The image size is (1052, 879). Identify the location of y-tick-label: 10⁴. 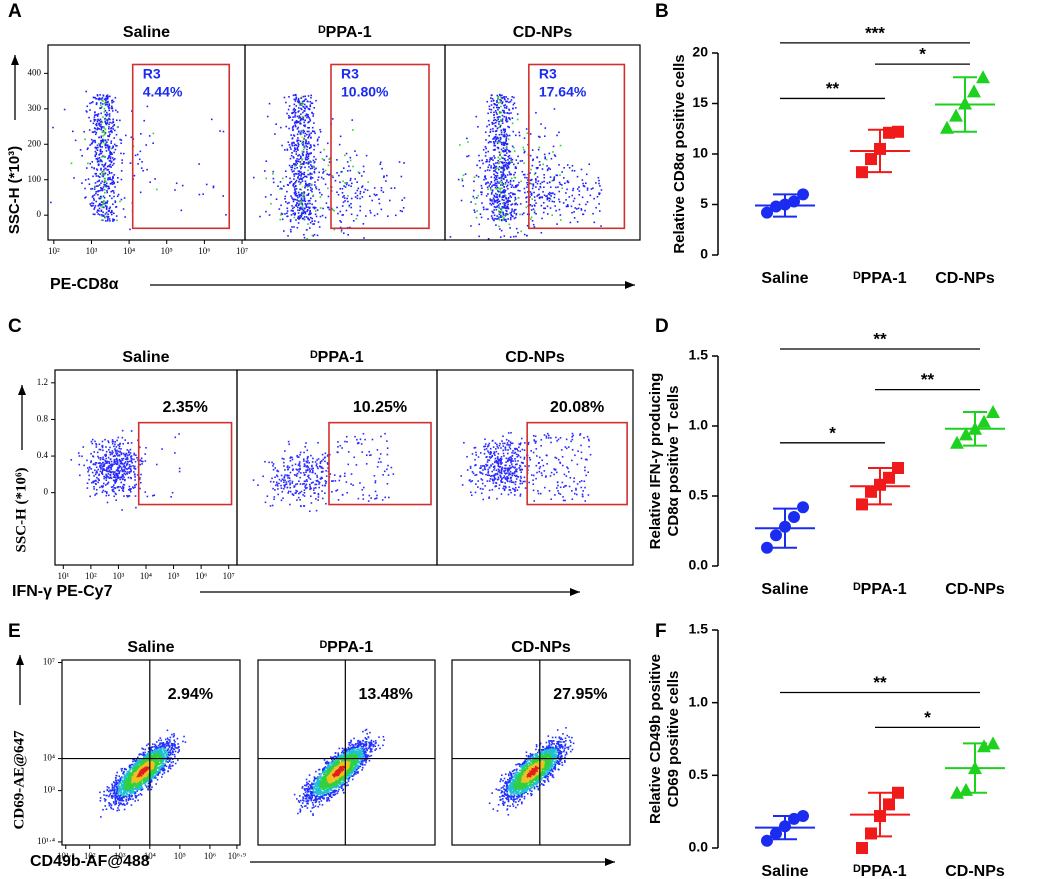
(49, 758).